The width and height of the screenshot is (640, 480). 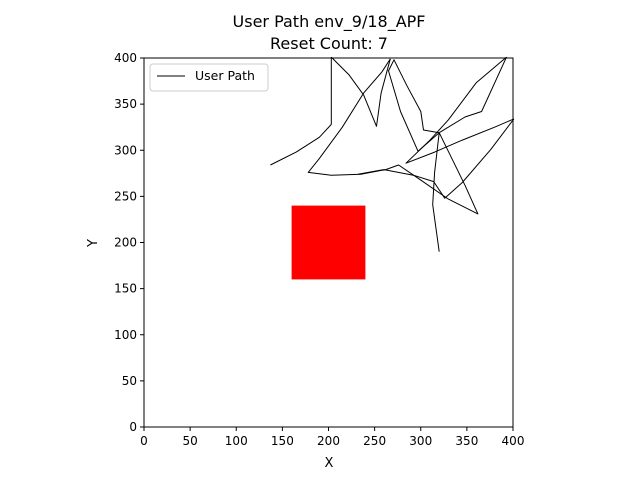 I want to click on y-tick-label-300: 300, so click(x=125, y=150).